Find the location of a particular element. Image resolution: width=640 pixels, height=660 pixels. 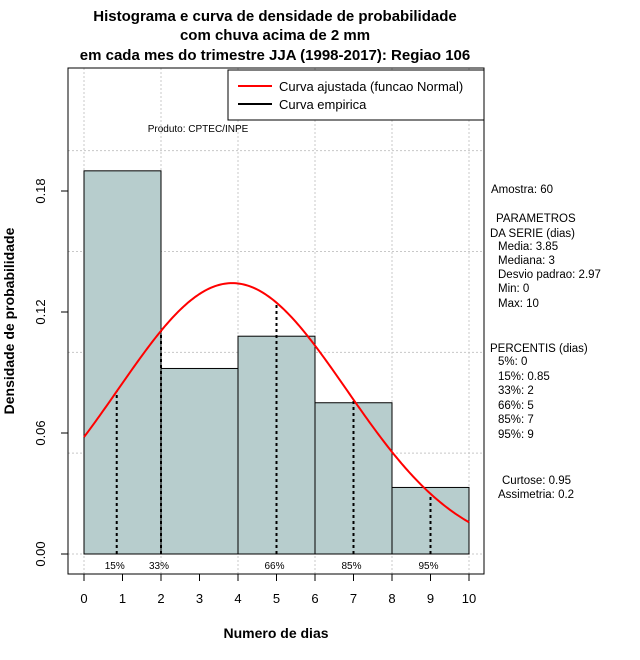

stat-param-header-2: DA SERIE (dias) is located at coordinates (532, 234).